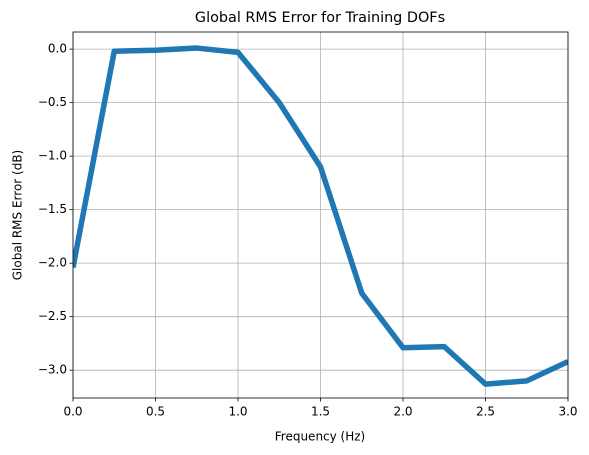 Image resolution: width=589 pixels, height=455 pixels. I want to click on x-tick-label: 1.0, so click(237, 412).